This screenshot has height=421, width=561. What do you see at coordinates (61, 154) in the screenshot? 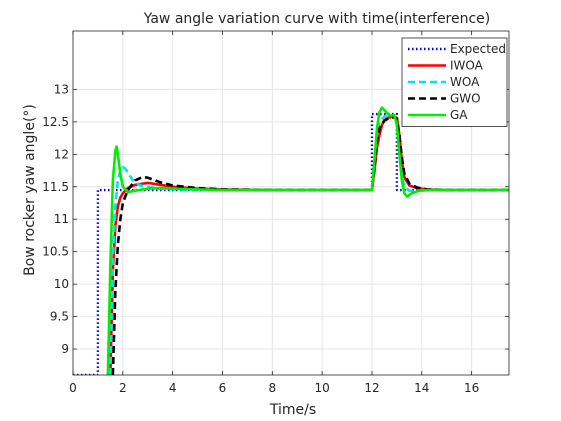
I see `y-tick-label: 12` at bounding box center [61, 154].